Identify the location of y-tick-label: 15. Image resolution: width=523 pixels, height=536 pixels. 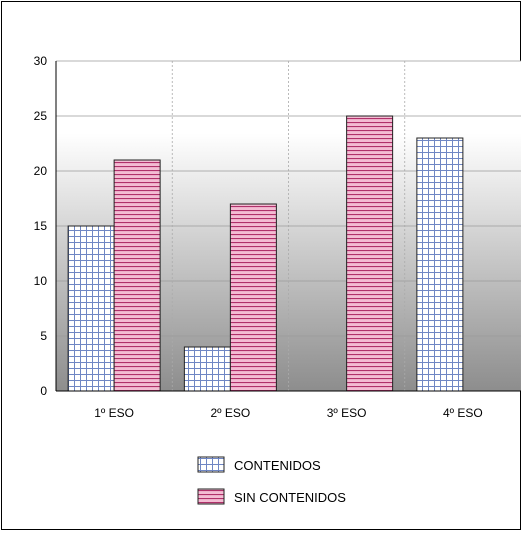
(41, 226).